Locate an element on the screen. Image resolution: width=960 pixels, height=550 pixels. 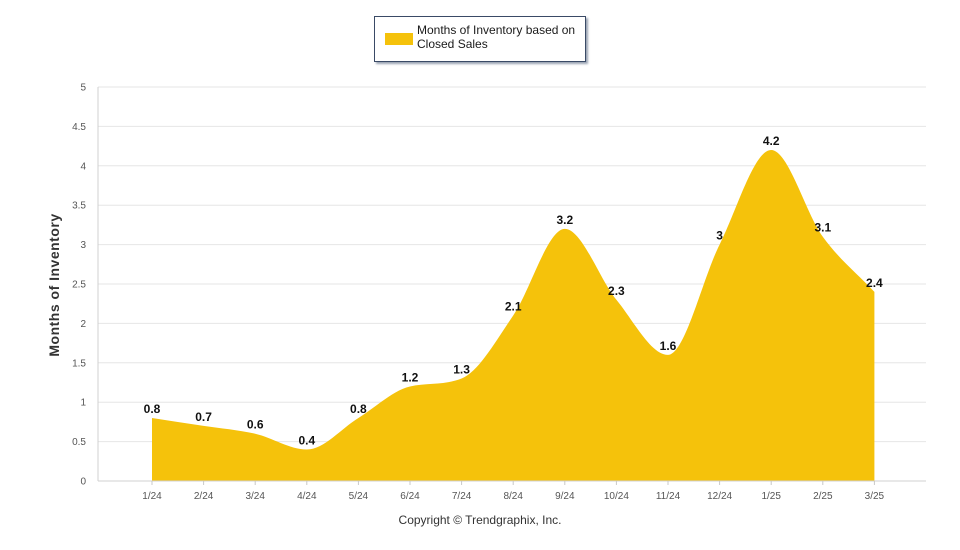
data-label: 3.2 is located at coordinates (564, 220).